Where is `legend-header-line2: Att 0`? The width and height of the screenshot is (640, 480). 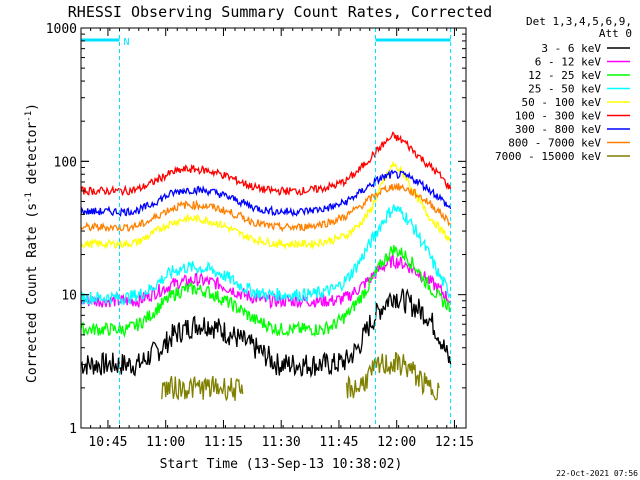 legend-header-line2: Att 0 is located at coordinates (615, 33).